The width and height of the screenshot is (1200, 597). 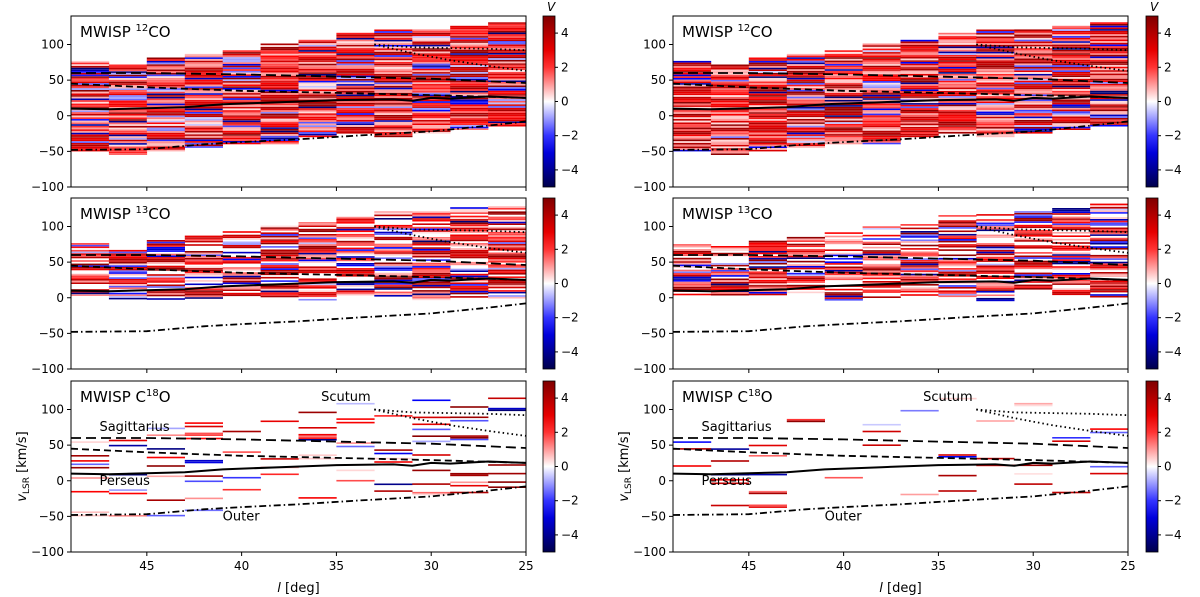 I want to click on arm-label-sagittarius: Sagittarius, so click(x=736, y=427).